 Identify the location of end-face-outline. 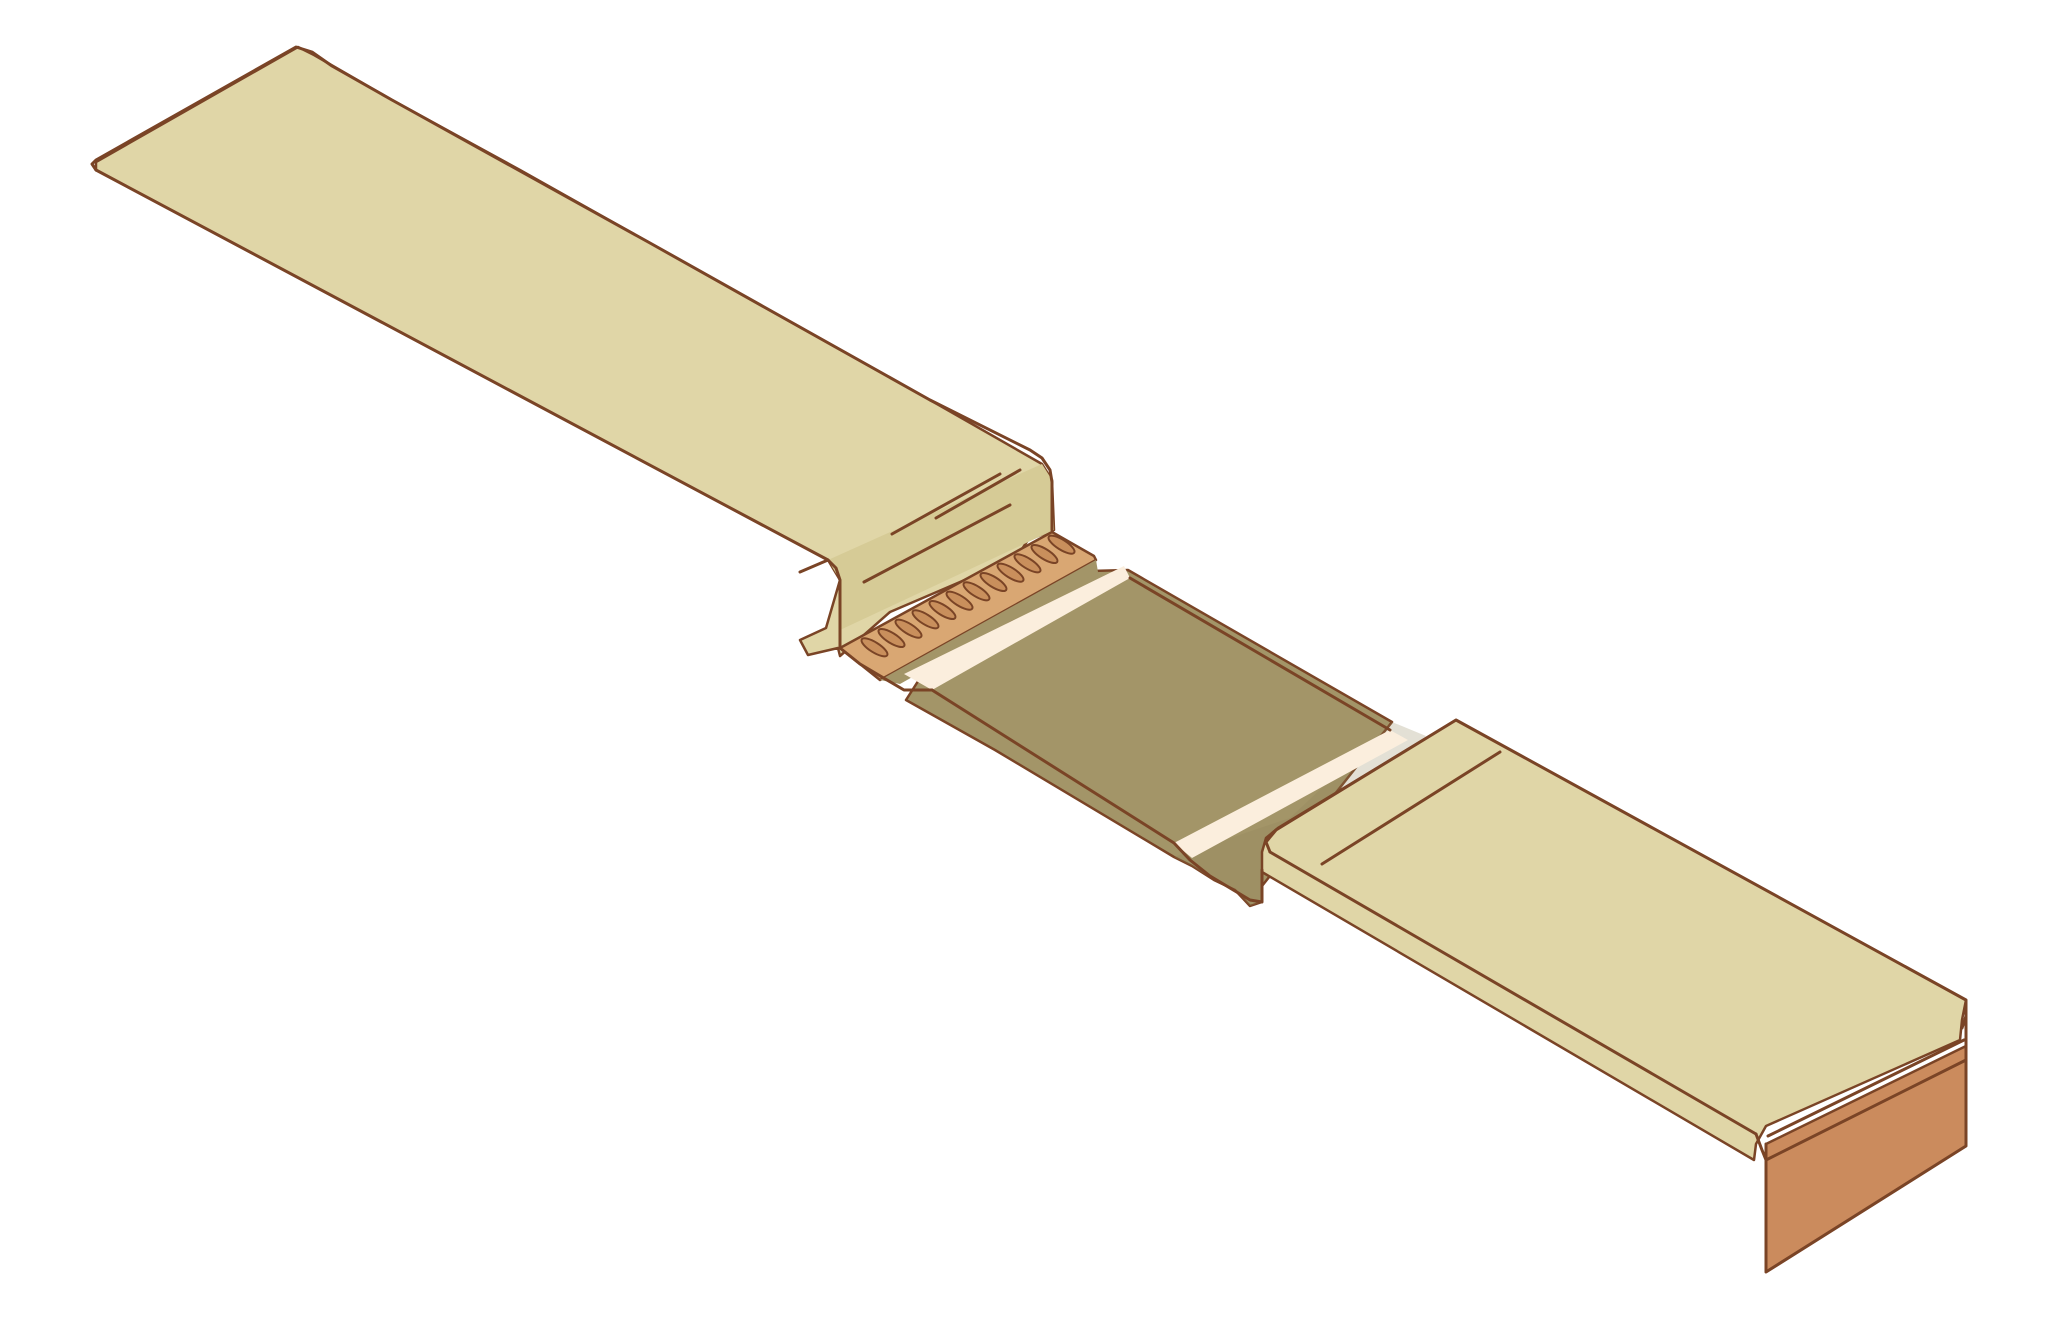
(1866, 1144).